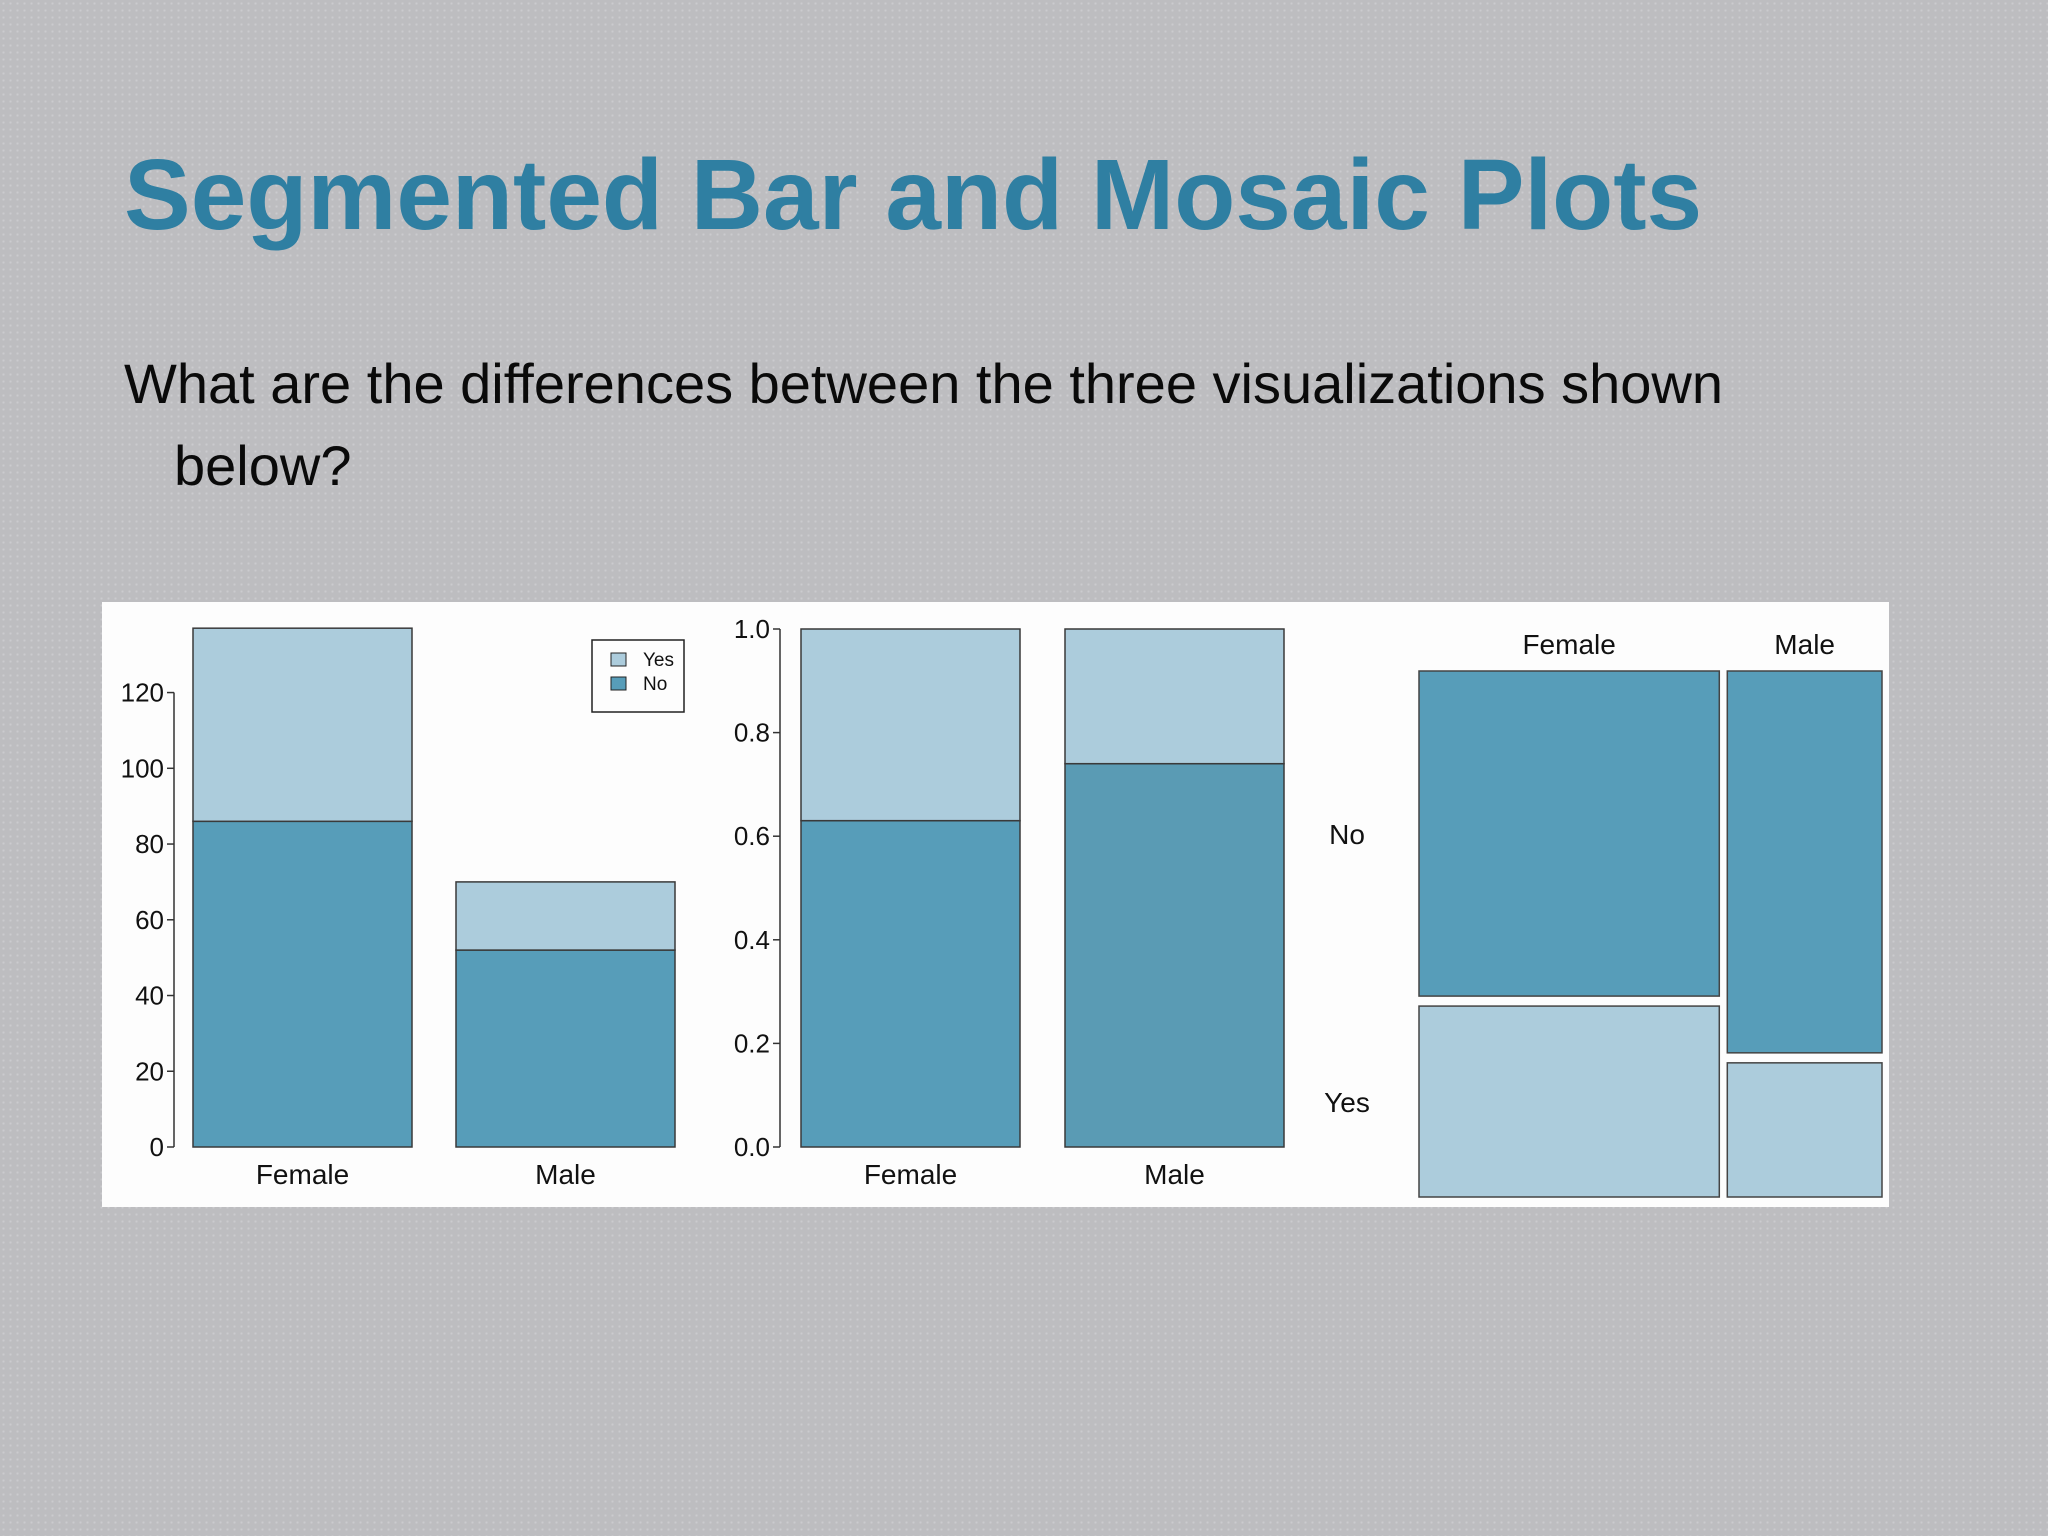 This screenshot has height=1536, width=2048. I want to click on mosaic-column-label-female: Female, so click(1568, 644).